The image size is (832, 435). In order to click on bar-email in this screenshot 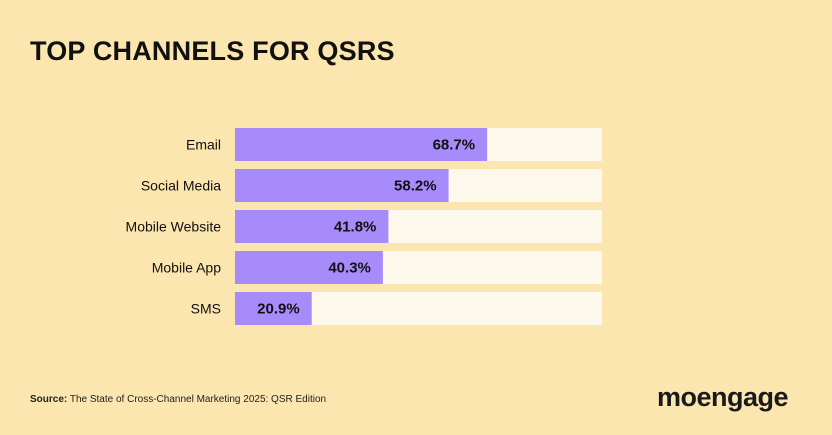, I will do `click(361, 144)`.